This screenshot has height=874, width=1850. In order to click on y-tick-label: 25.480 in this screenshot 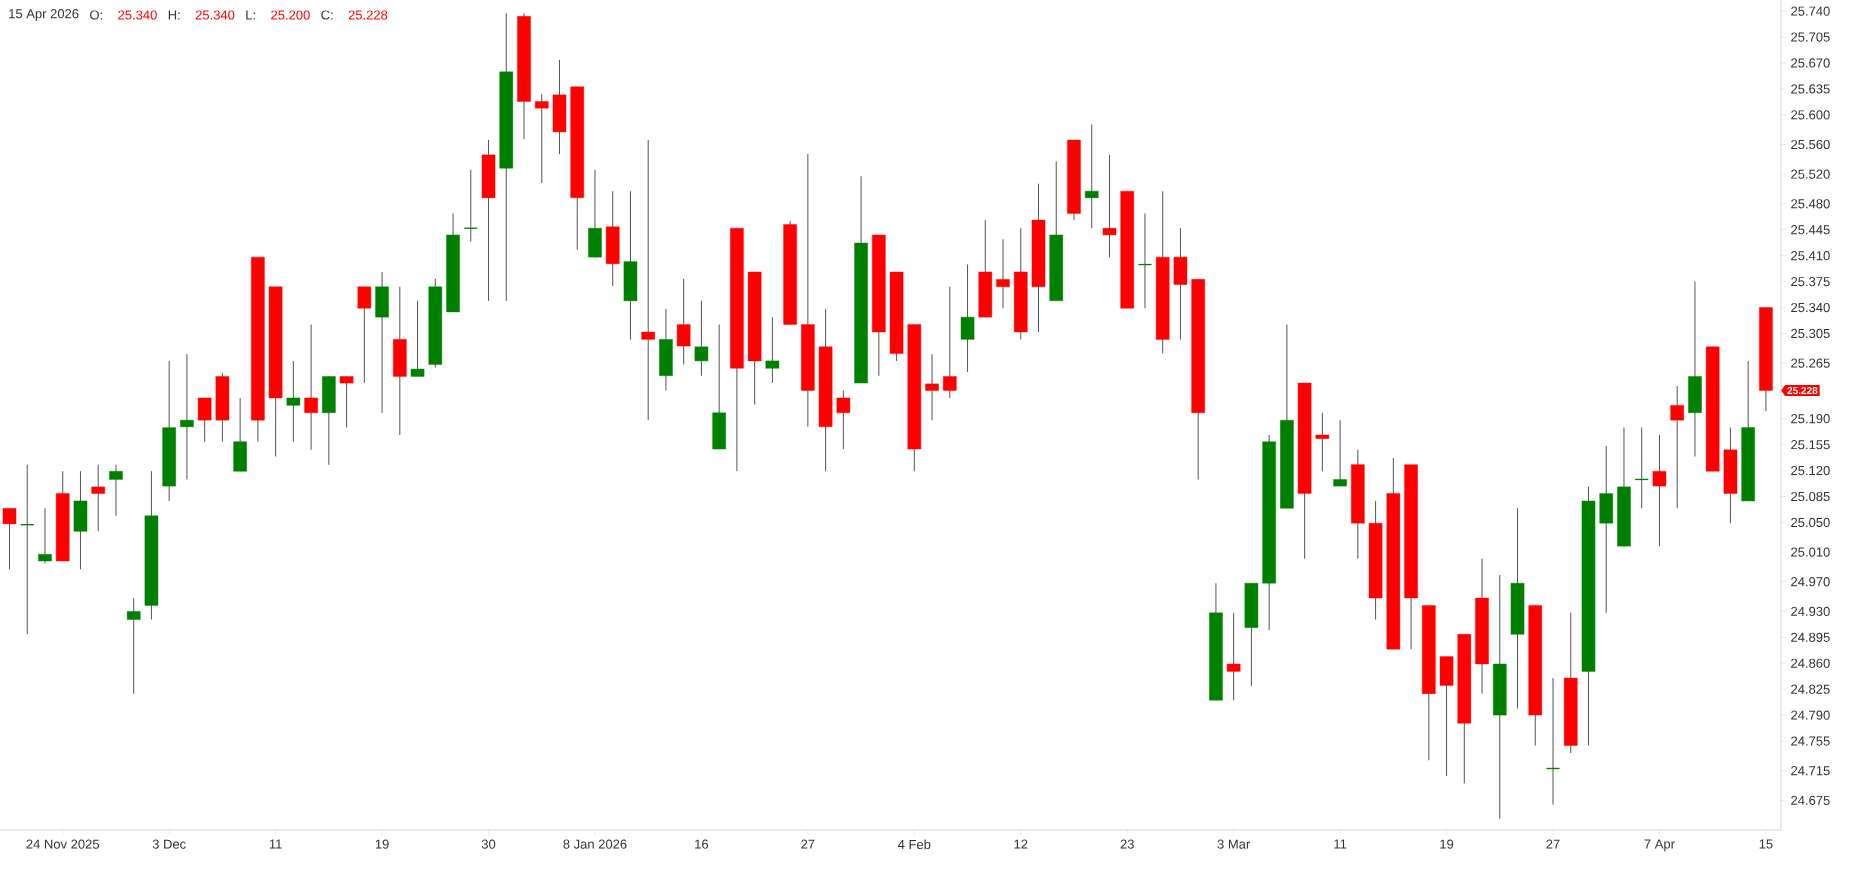, I will do `click(1810, 204)`.